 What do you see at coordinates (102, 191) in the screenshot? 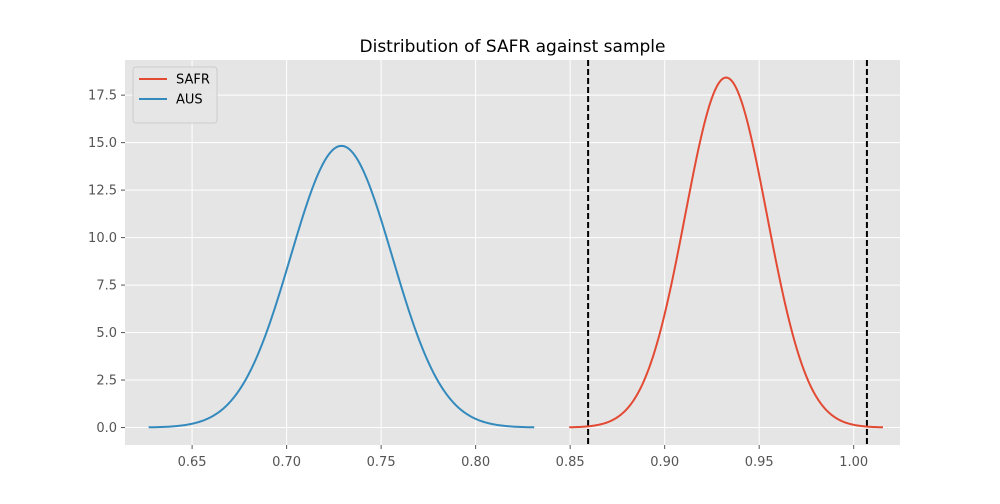
I see `y-tick-label: 12.5` at bounding box center [102, 191].